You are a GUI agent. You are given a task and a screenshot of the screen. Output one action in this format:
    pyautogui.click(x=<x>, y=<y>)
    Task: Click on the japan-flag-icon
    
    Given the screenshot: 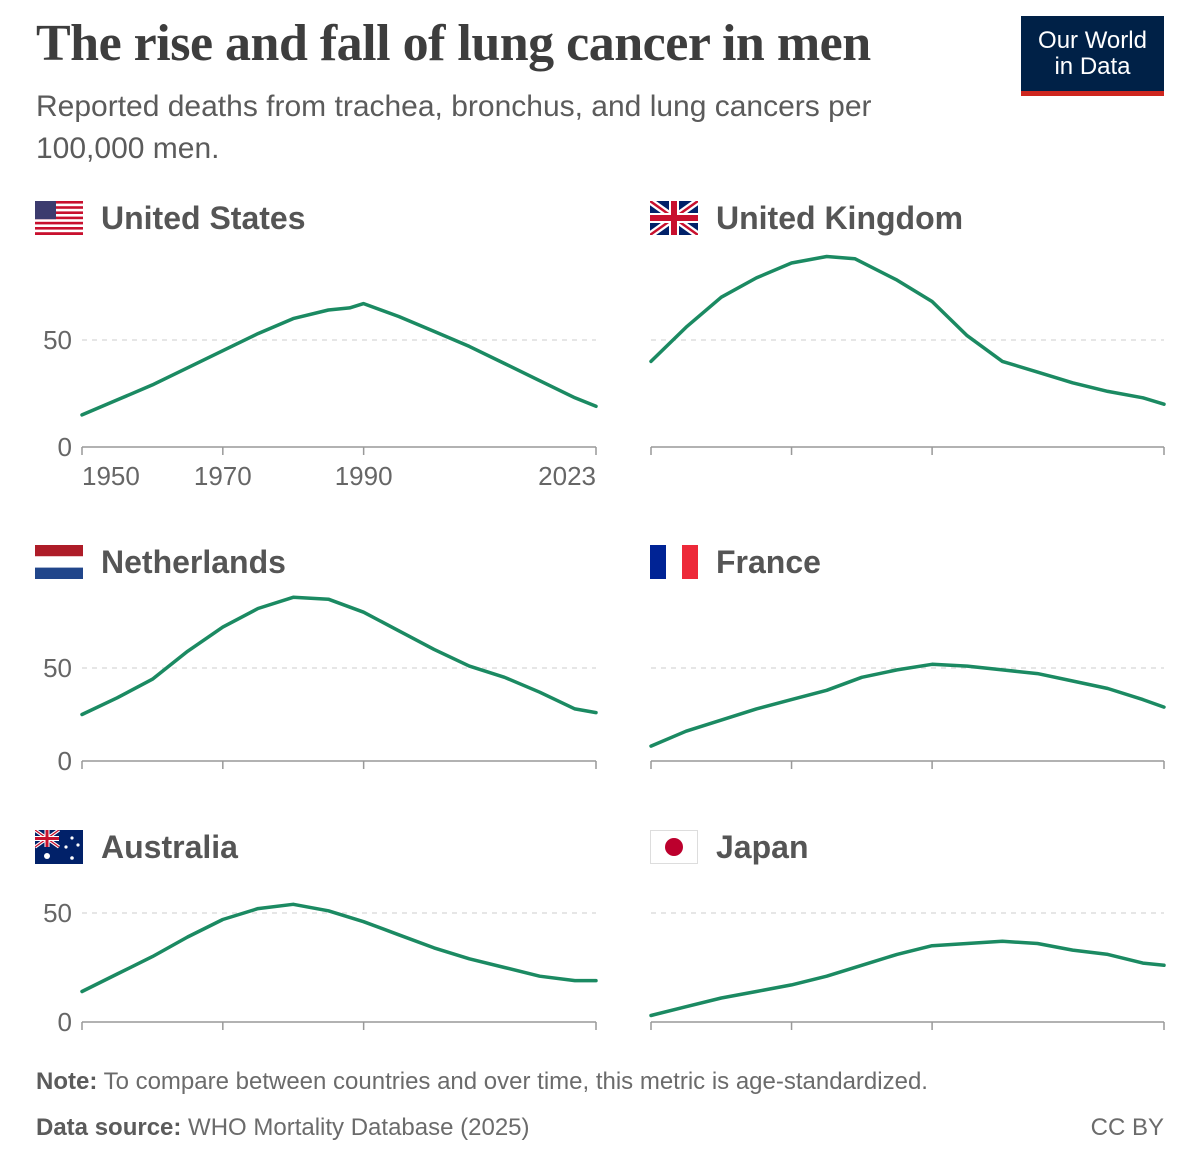 What is the action you would take?
    pyautogui.click(x=674, y=847)
    